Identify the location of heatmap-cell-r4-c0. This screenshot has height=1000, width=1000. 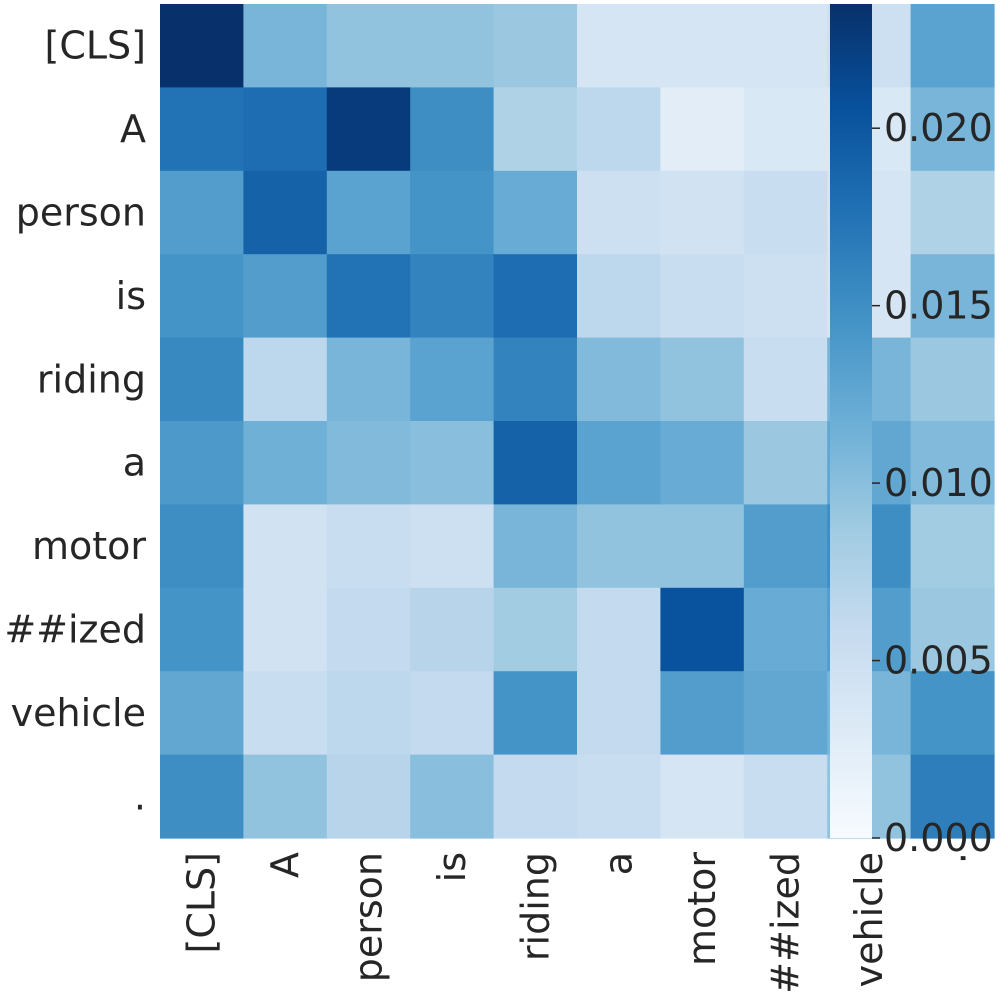
(202, 379).